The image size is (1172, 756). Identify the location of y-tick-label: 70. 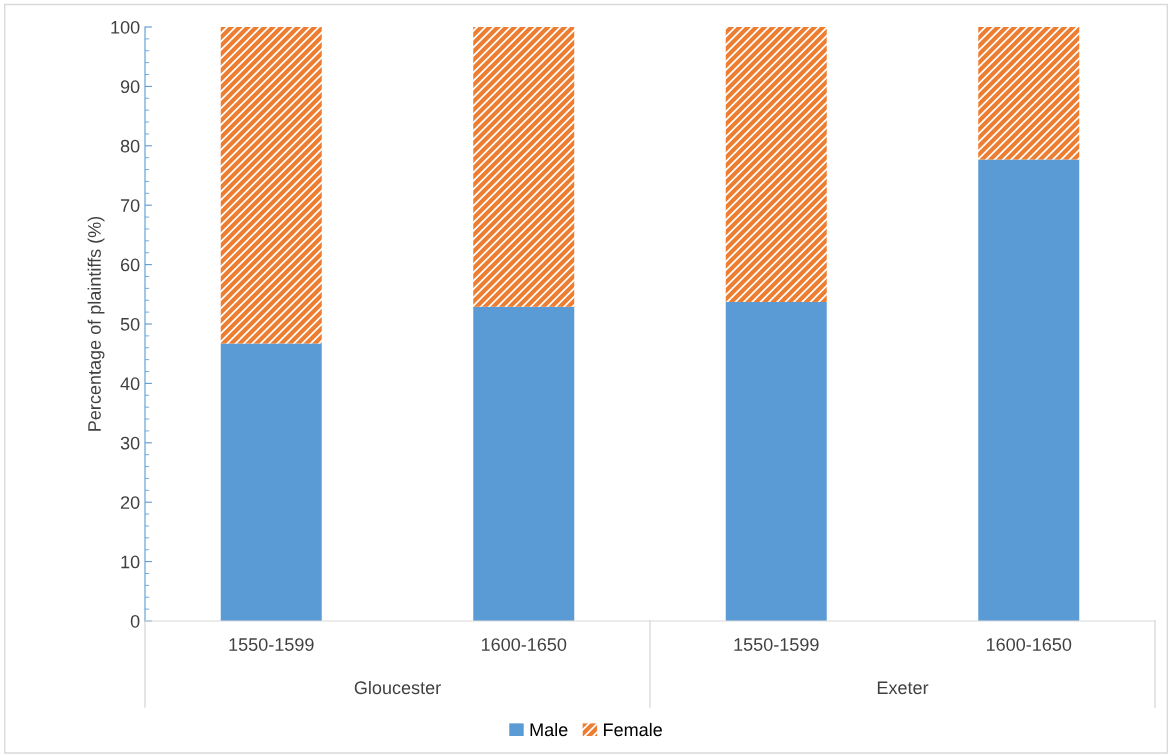
(130, 205).